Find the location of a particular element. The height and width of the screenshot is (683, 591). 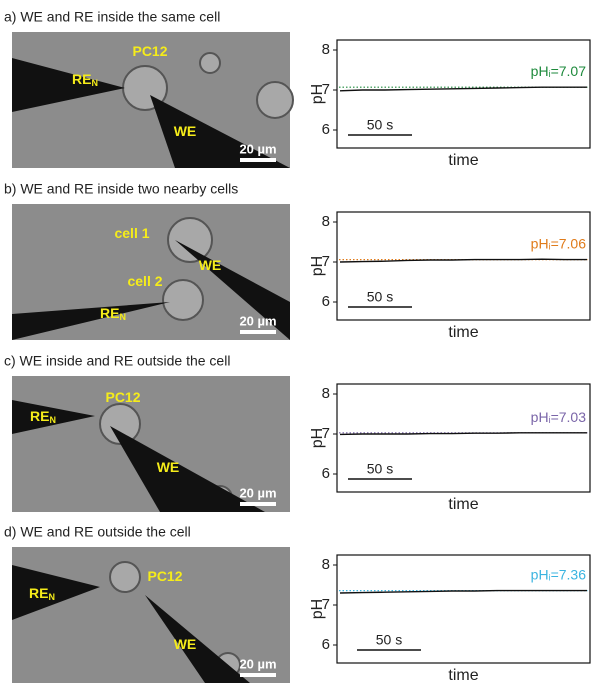

image-label: cell 2 is located at coordinates (144, 281).